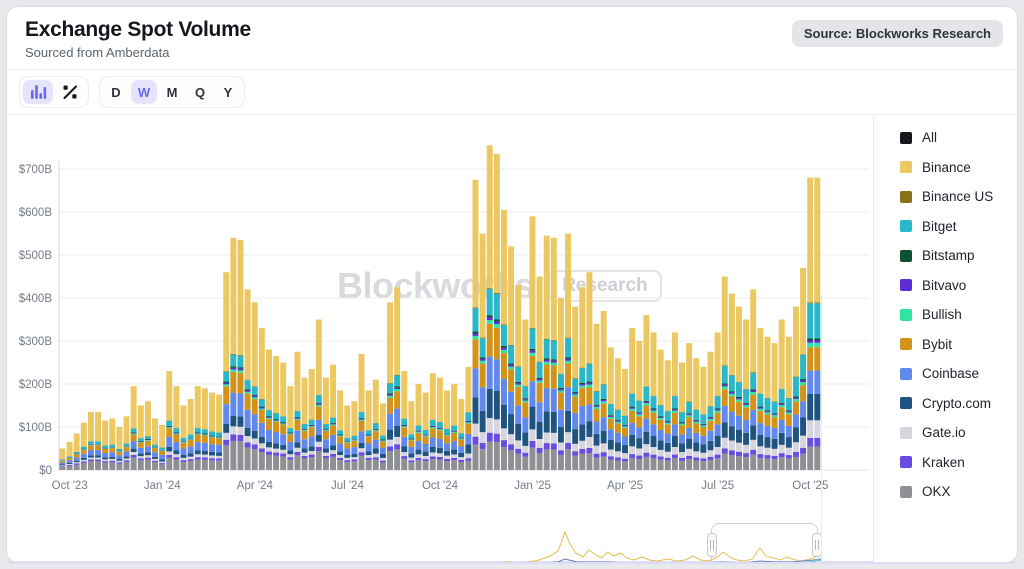 The image size is (1024, 569). I want to click on legend-item-bitget: Bitget, so click(958, 227).